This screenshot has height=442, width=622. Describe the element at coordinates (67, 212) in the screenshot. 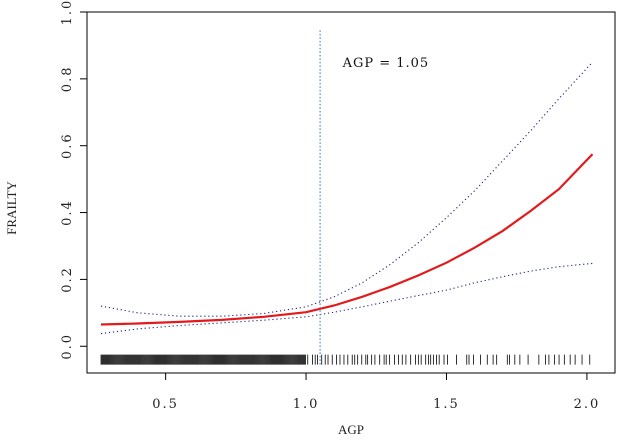

I see `y-tick-label-2: 0.4` at that location.